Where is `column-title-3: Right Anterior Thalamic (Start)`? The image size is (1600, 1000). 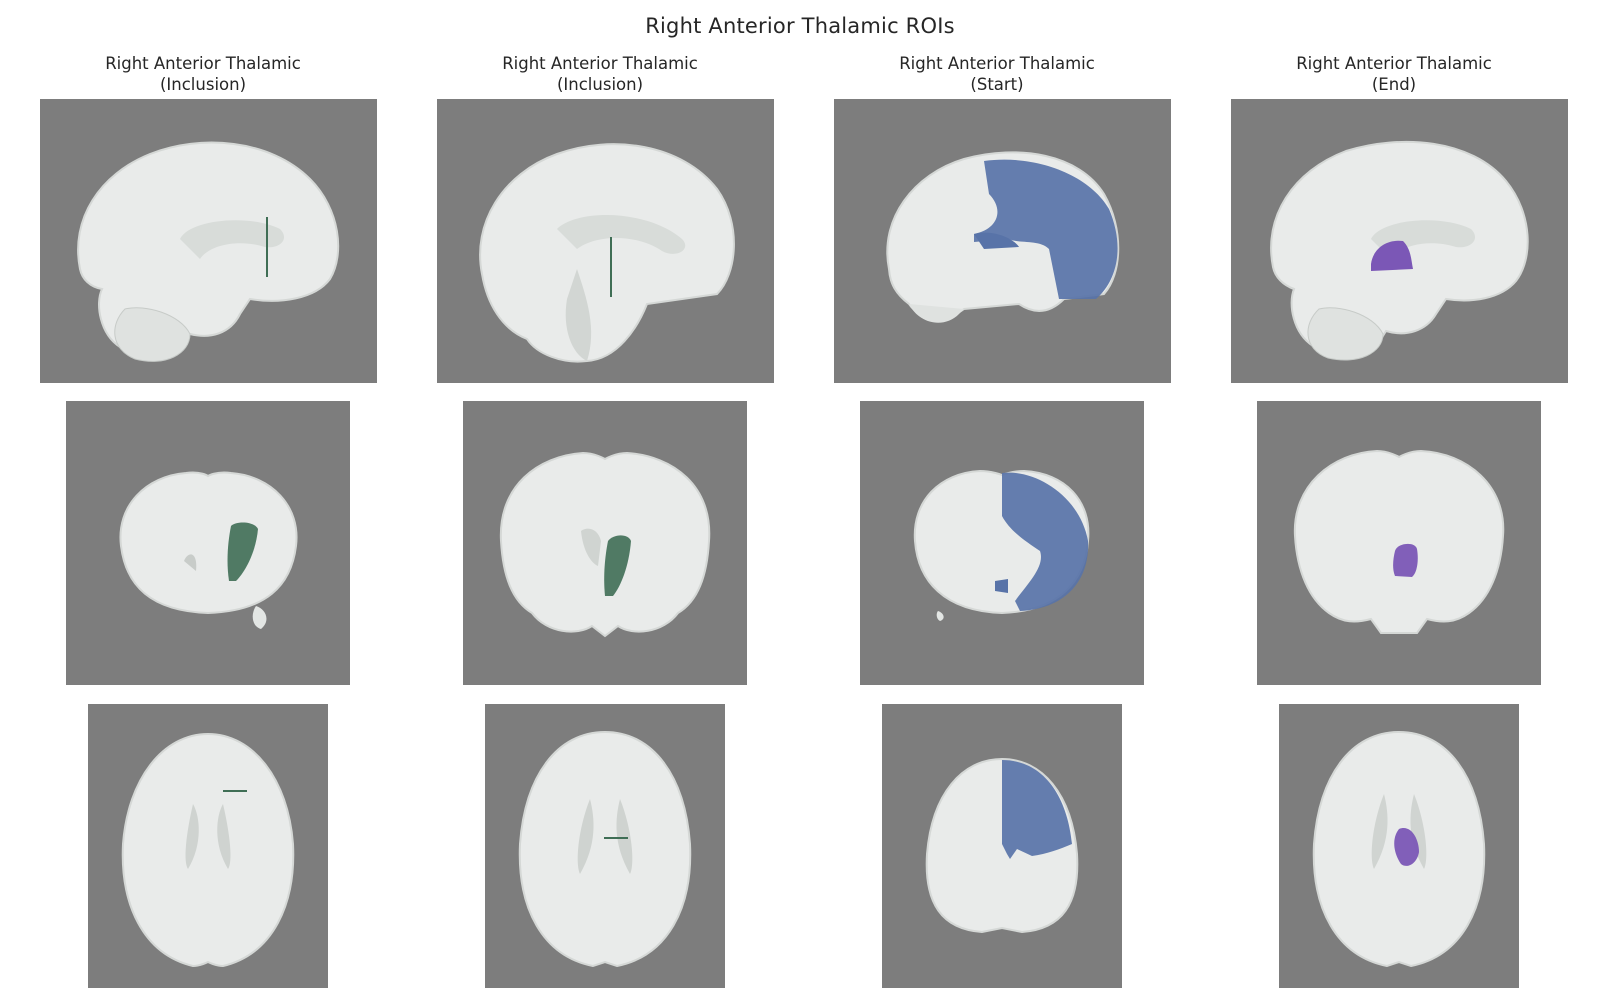 column-title-3: Right Anterior Thalamic (Start) is located at coordinates (997, 74).